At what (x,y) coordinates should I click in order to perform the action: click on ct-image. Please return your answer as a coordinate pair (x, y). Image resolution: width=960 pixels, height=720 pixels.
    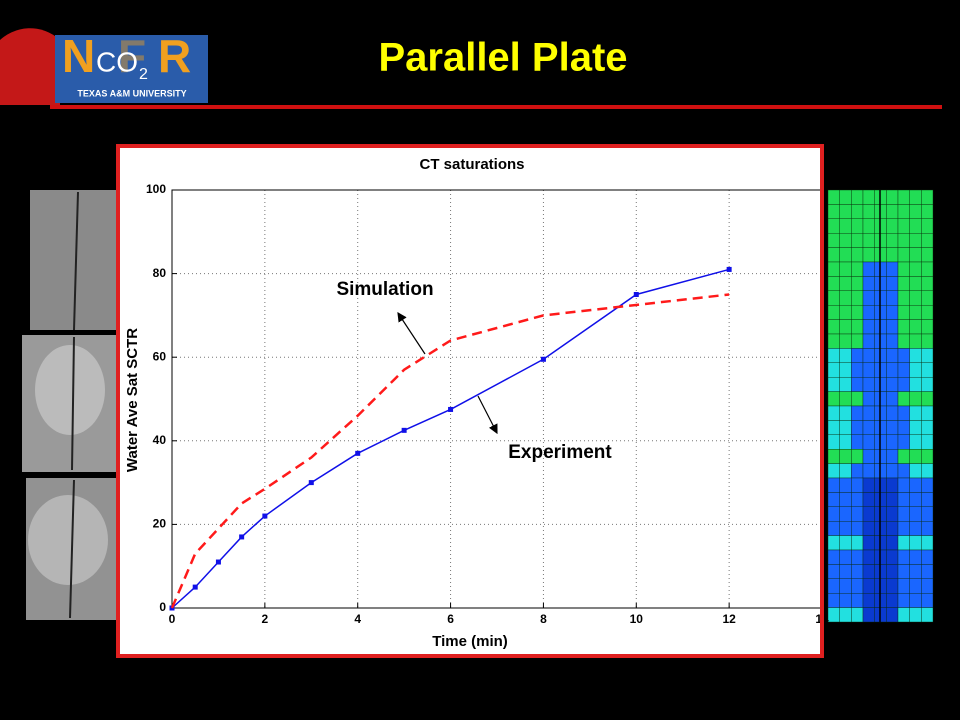
    Looking at the image, I should click on (73, 260).